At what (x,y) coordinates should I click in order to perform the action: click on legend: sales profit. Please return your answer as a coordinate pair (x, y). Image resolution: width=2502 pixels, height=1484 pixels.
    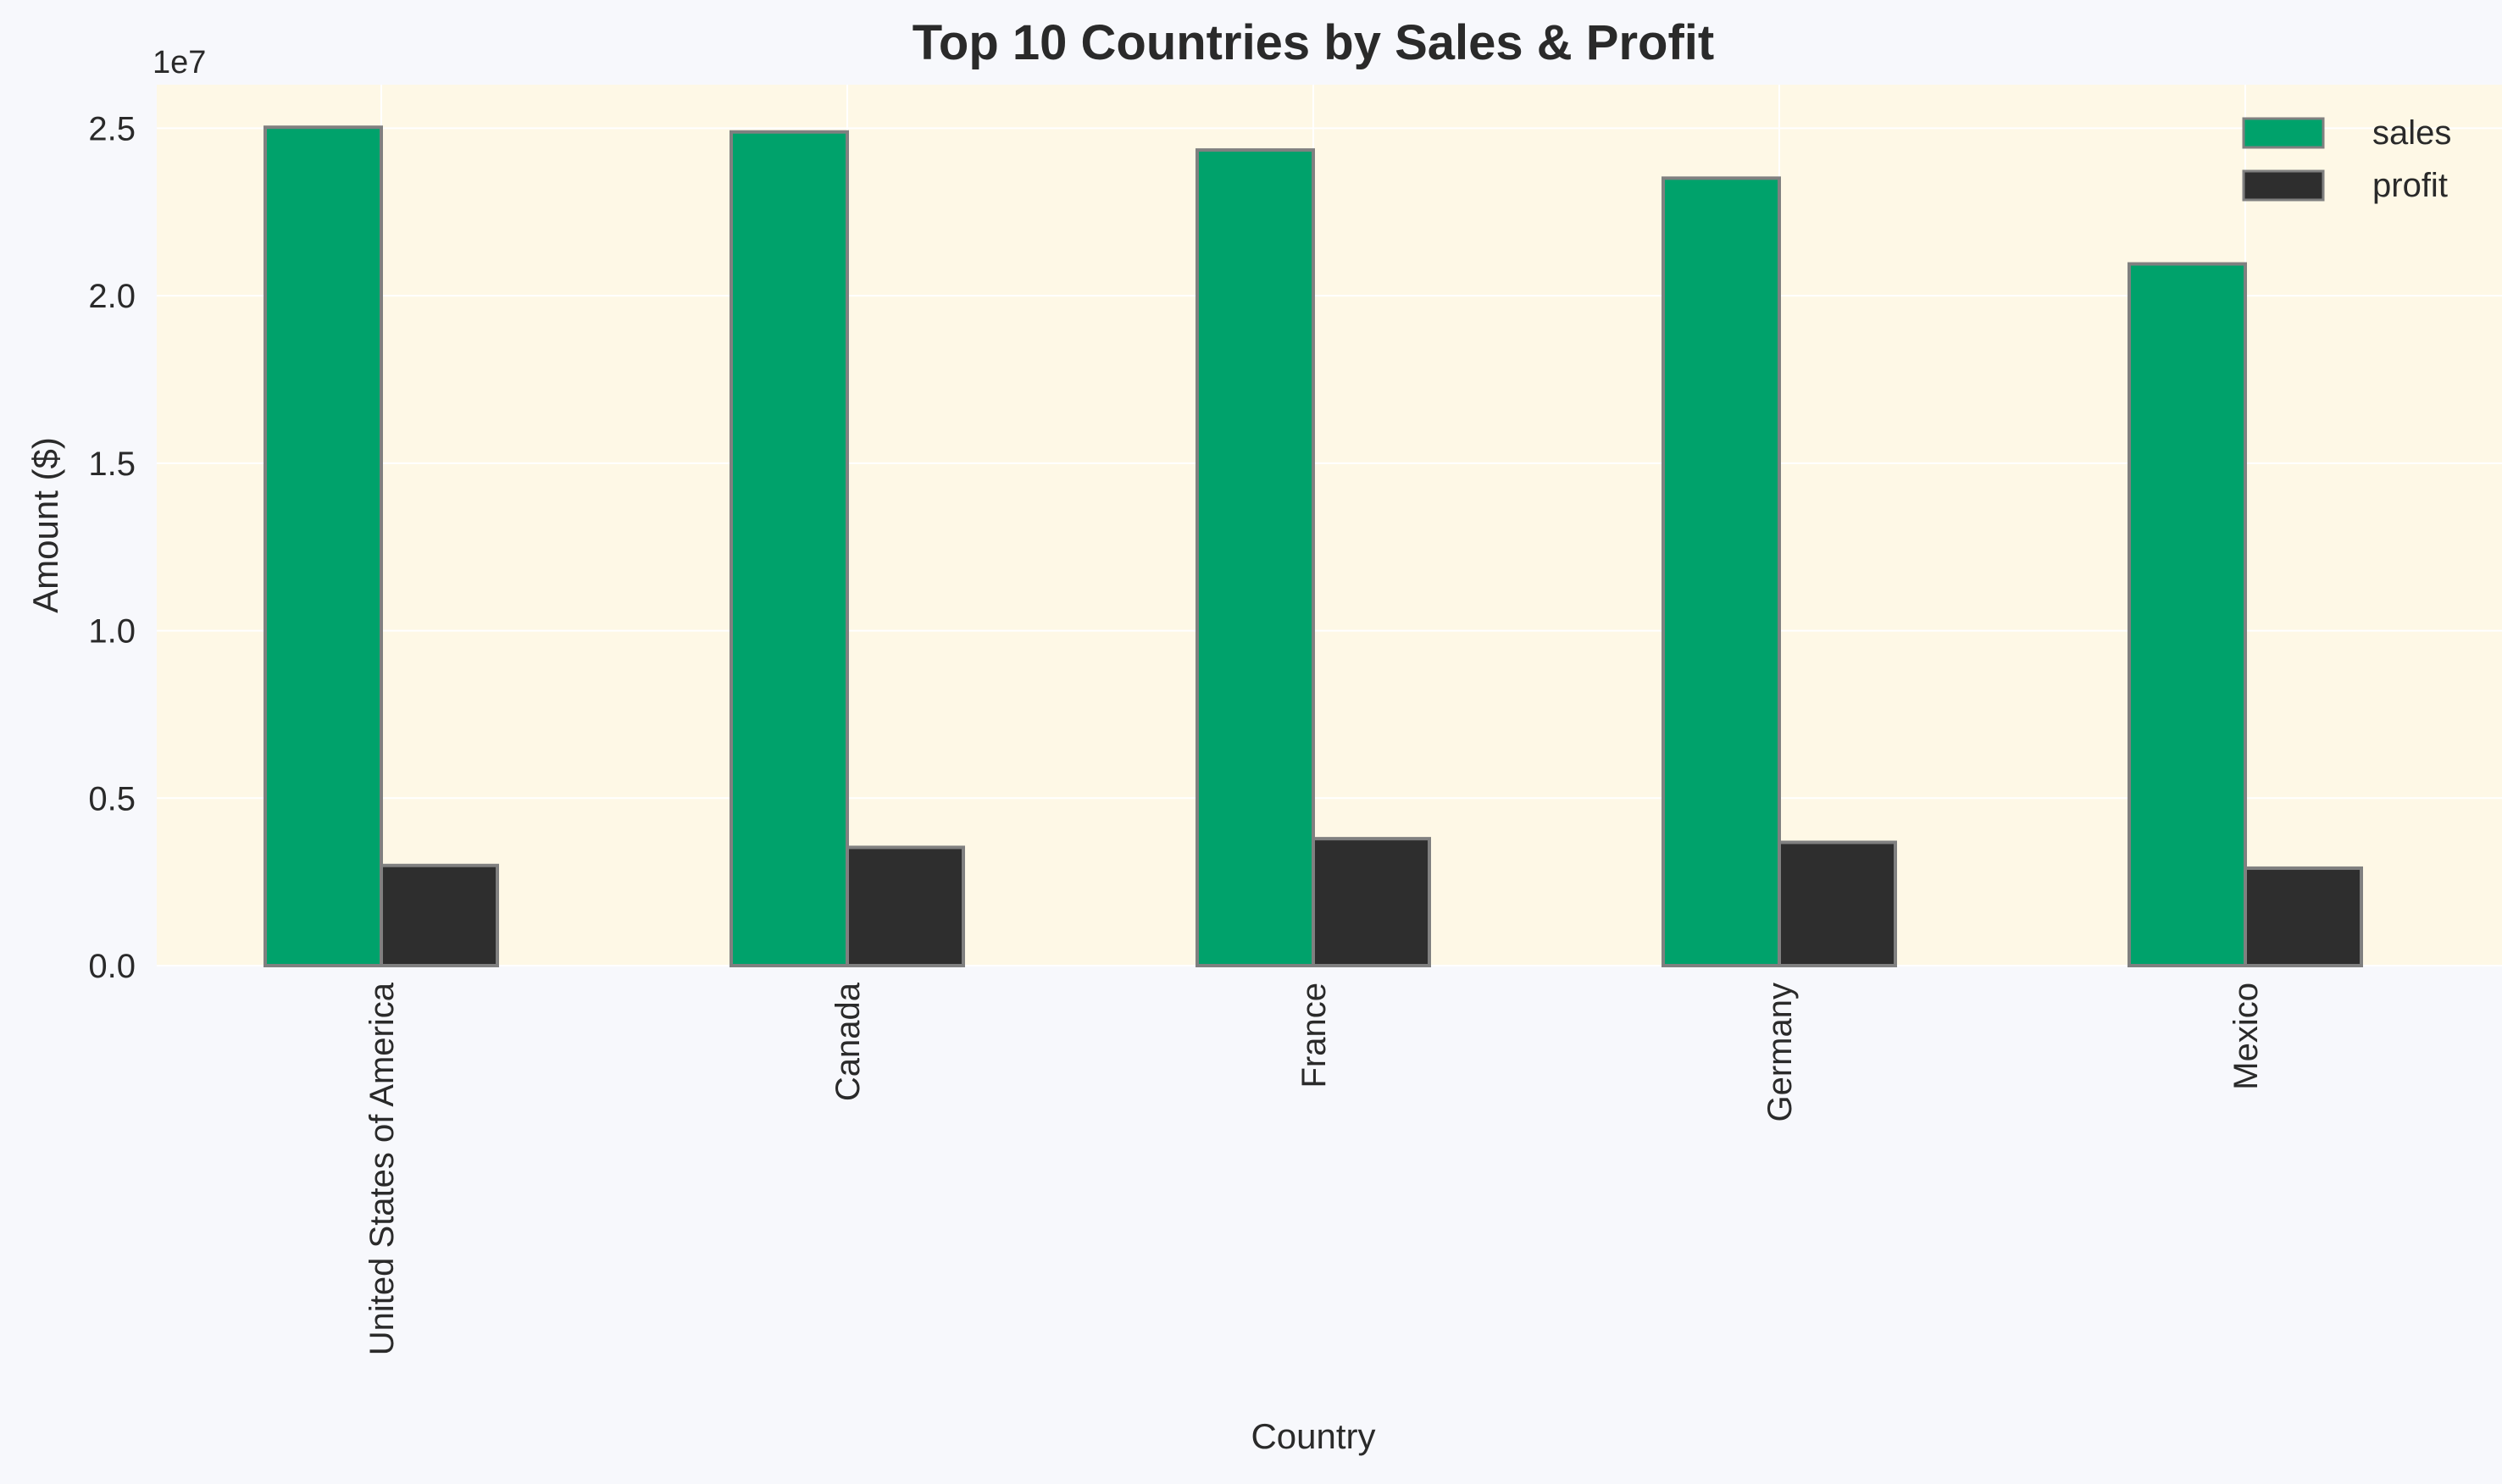
    Looking at the image, I should click on (2346, 159).